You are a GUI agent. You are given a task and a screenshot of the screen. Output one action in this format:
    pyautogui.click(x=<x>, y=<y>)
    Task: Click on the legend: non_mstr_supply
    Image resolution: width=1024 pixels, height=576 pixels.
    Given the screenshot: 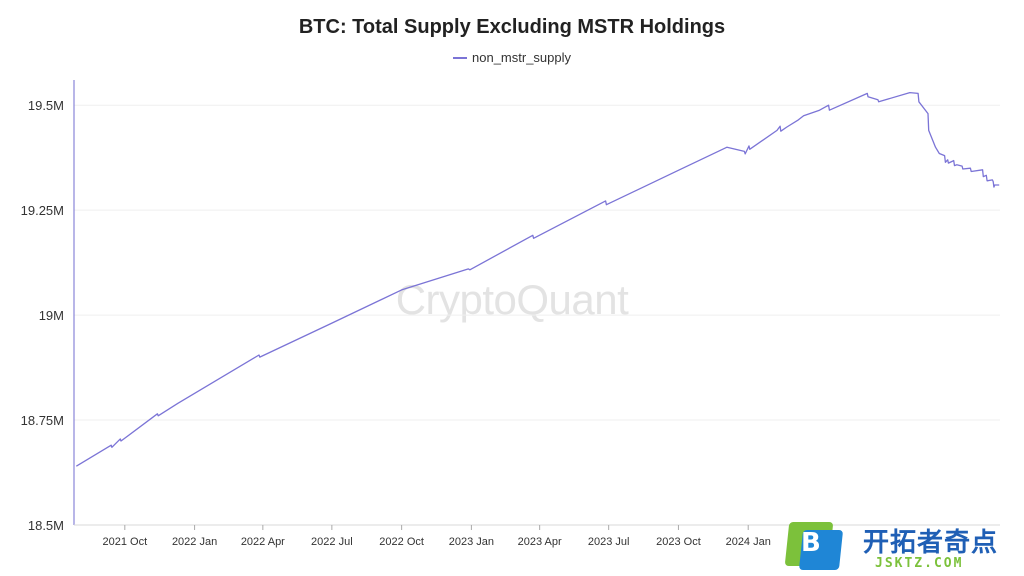 What is the action you would take?
    pyautogui.click(x=512, y=57)
    